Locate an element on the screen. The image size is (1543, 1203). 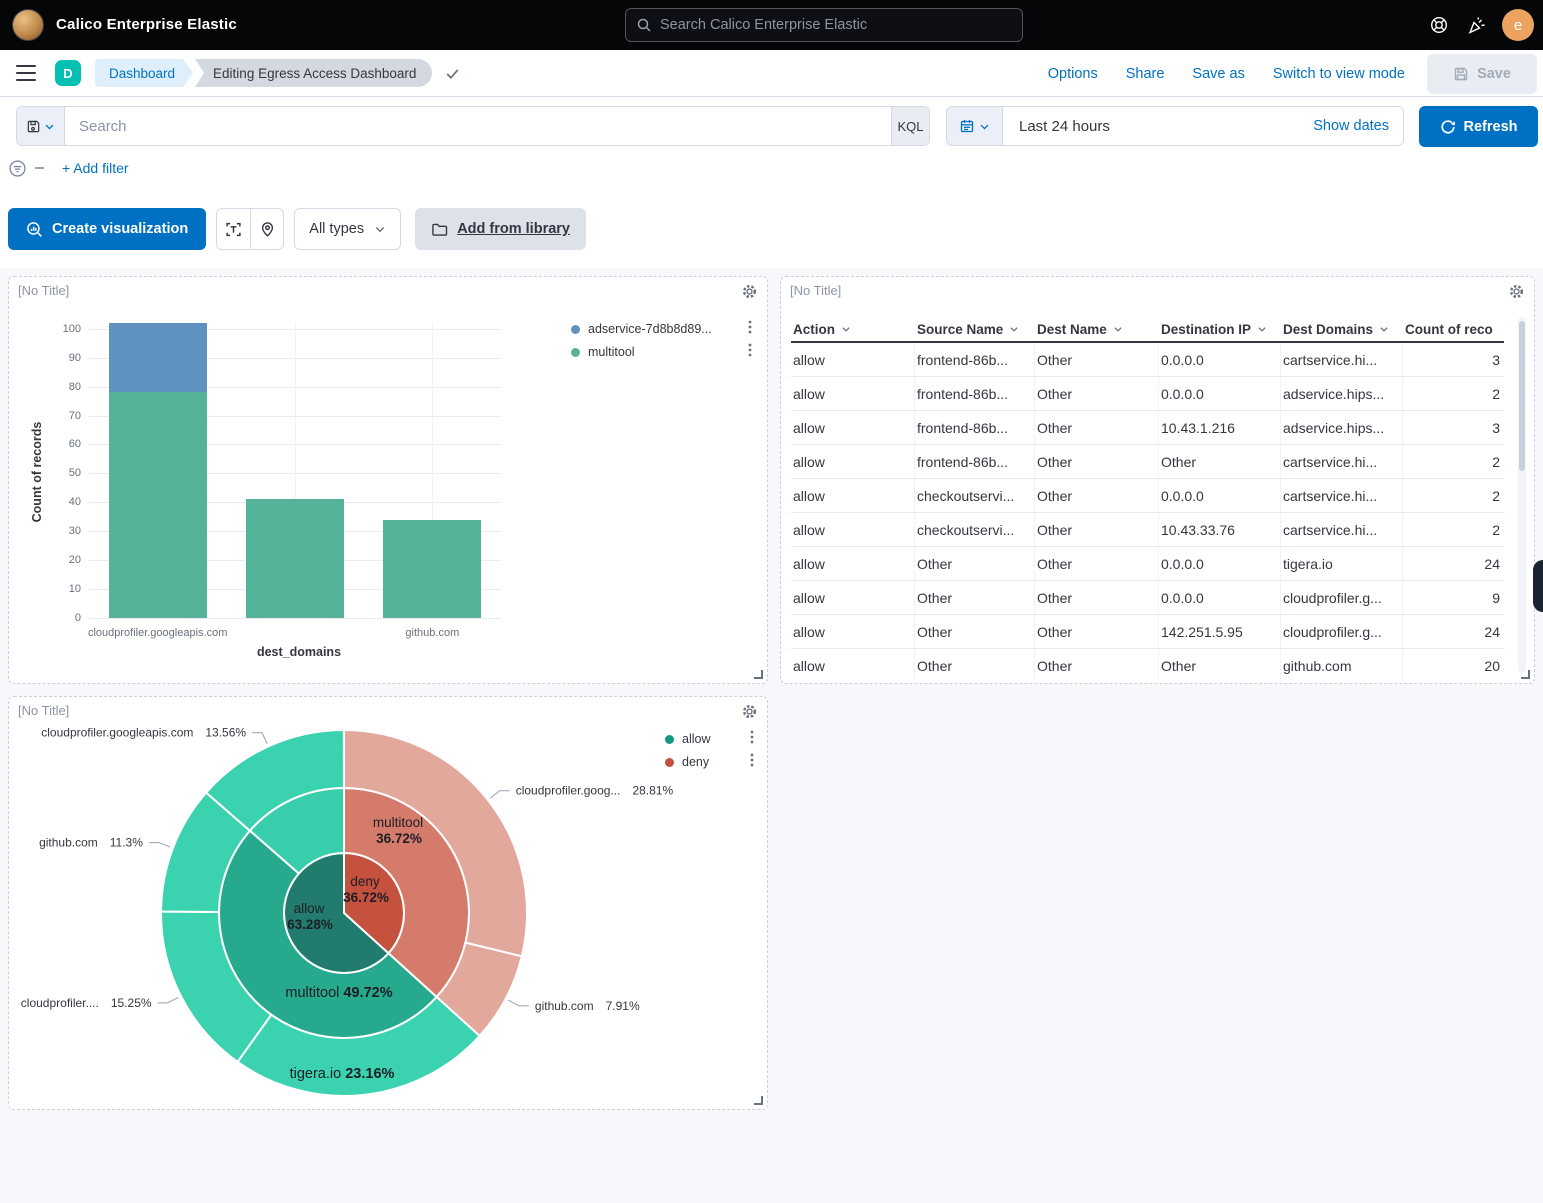
legend-item: multitool is located at coordinates (663, 352).